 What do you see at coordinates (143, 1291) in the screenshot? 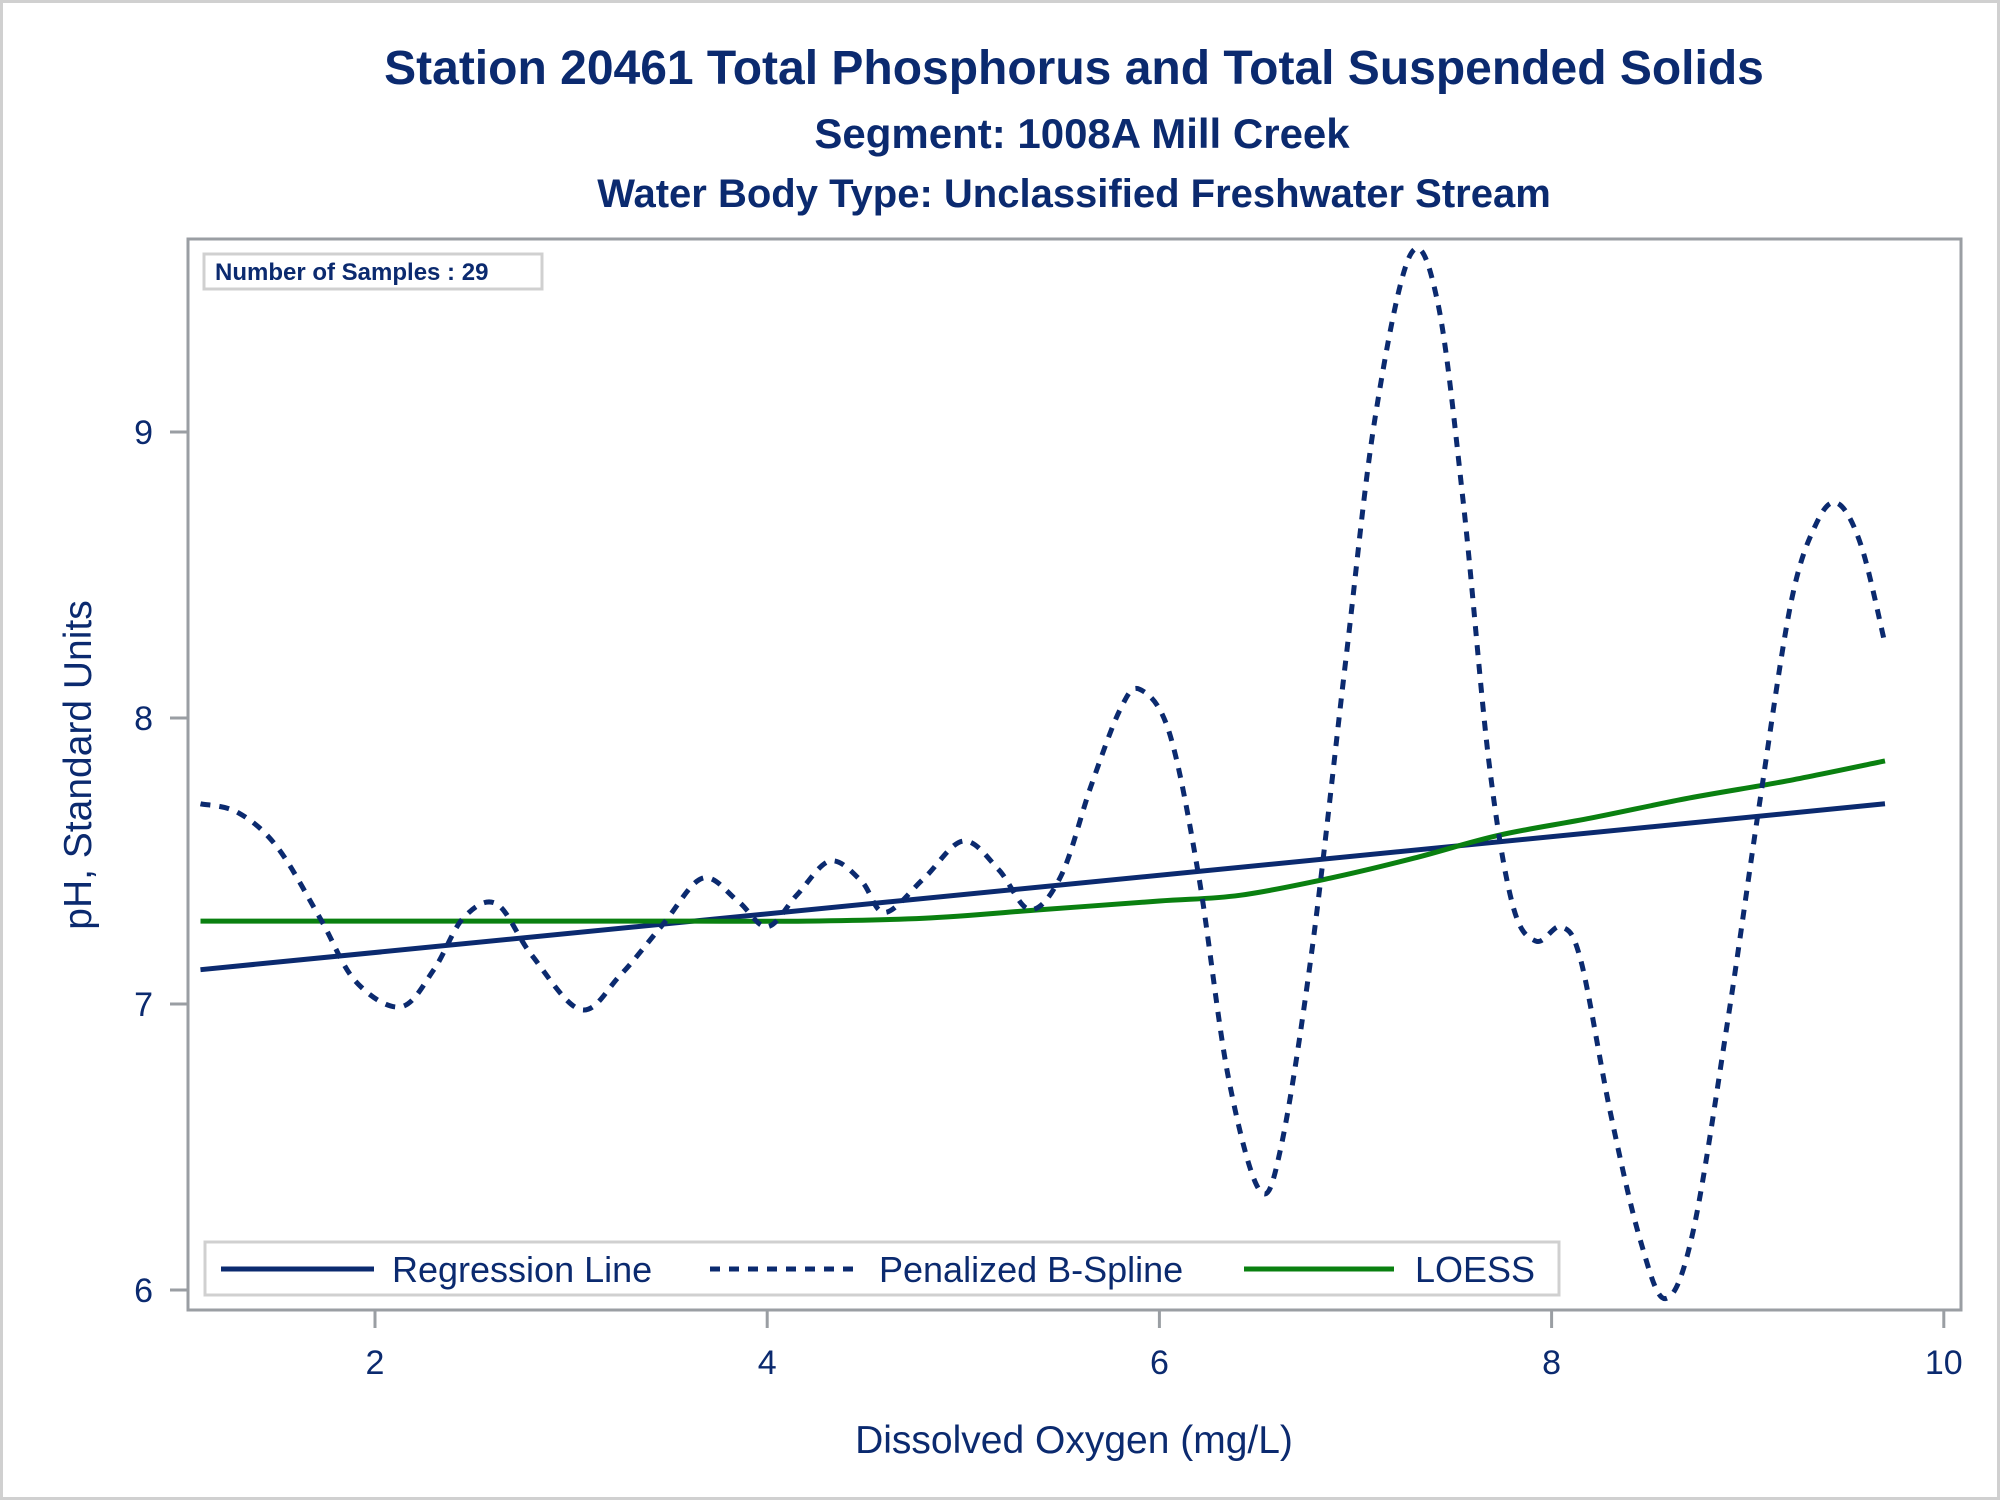
I see `y-tick-label: 6` at bounding box center [143, 1291].